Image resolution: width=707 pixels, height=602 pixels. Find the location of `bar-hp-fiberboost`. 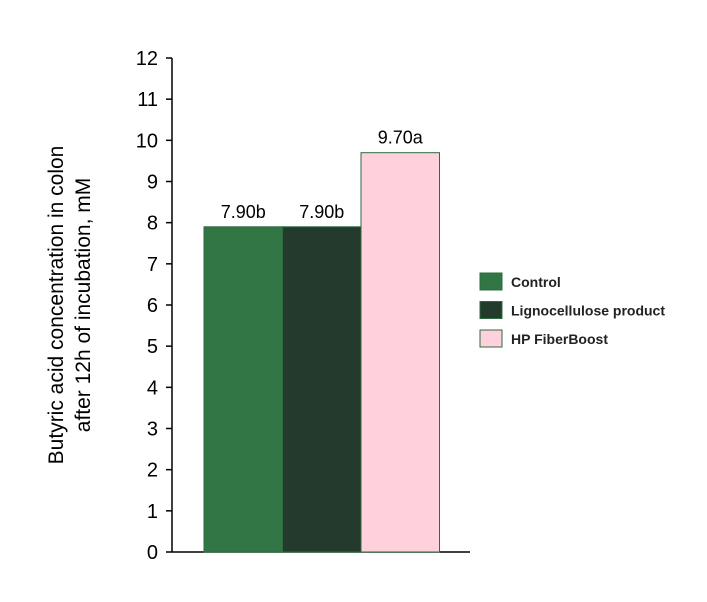

bar-hp-fiberboost is located at coordinates (400, 352).